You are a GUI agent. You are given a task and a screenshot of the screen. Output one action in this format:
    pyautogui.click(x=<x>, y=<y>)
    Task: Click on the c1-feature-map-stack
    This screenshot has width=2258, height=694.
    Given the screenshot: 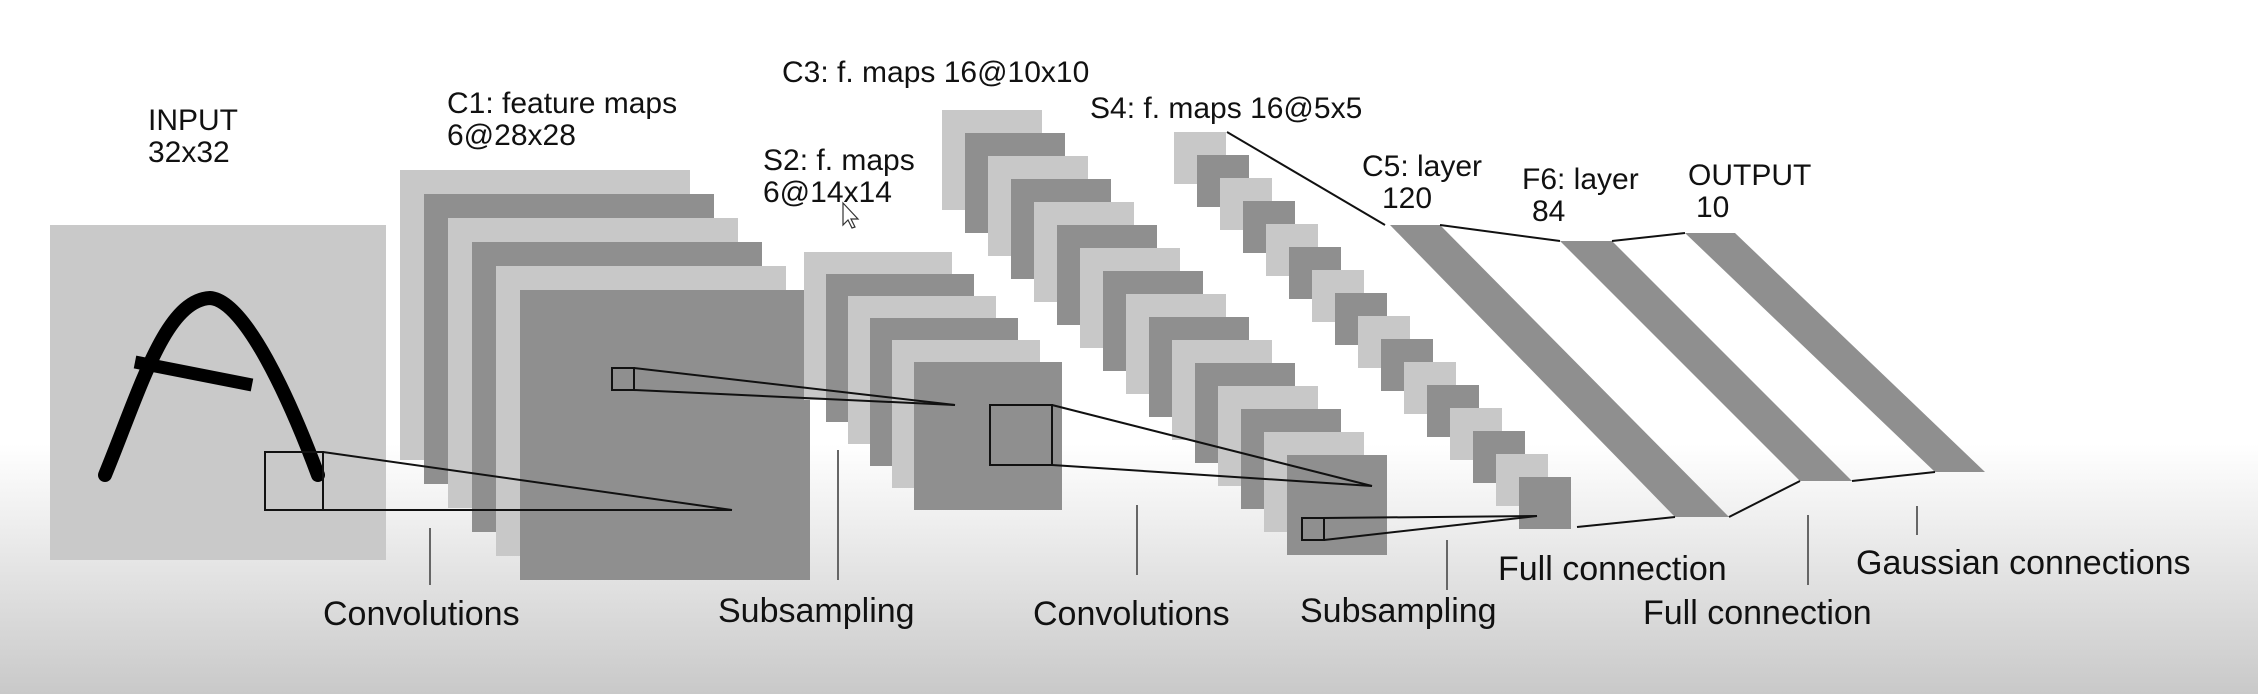 What is the action you would take?
    pyautogui.click(x=605, y=375)
    